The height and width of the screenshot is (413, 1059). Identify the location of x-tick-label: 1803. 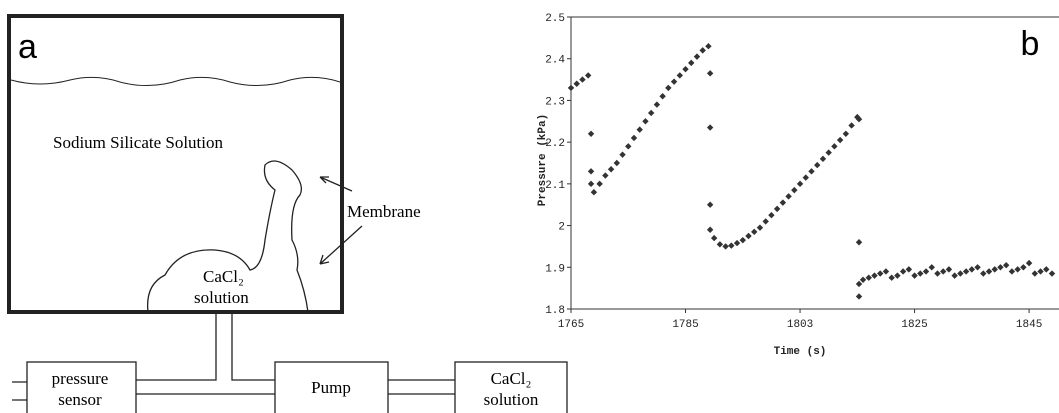
(800, 325).